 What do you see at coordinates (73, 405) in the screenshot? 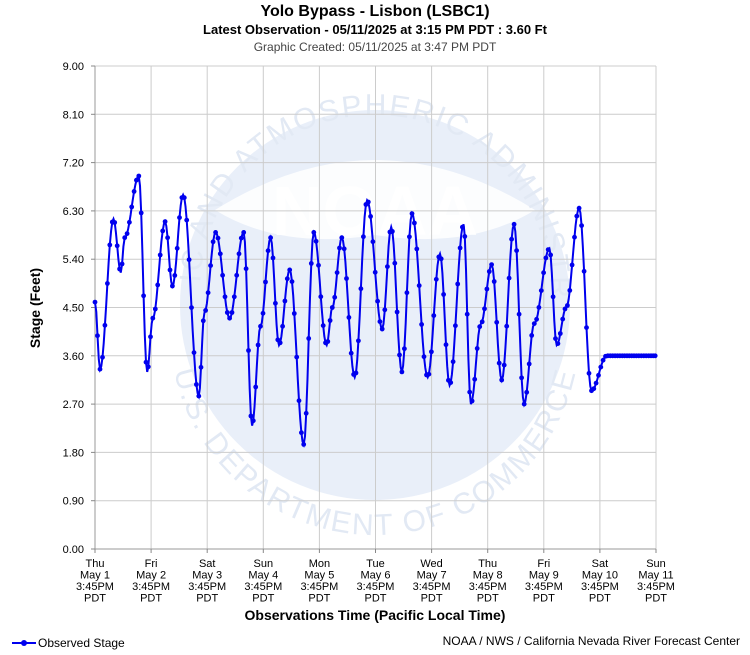
I see `y-tick-label: 2.70` at bounding box center [73, 405].